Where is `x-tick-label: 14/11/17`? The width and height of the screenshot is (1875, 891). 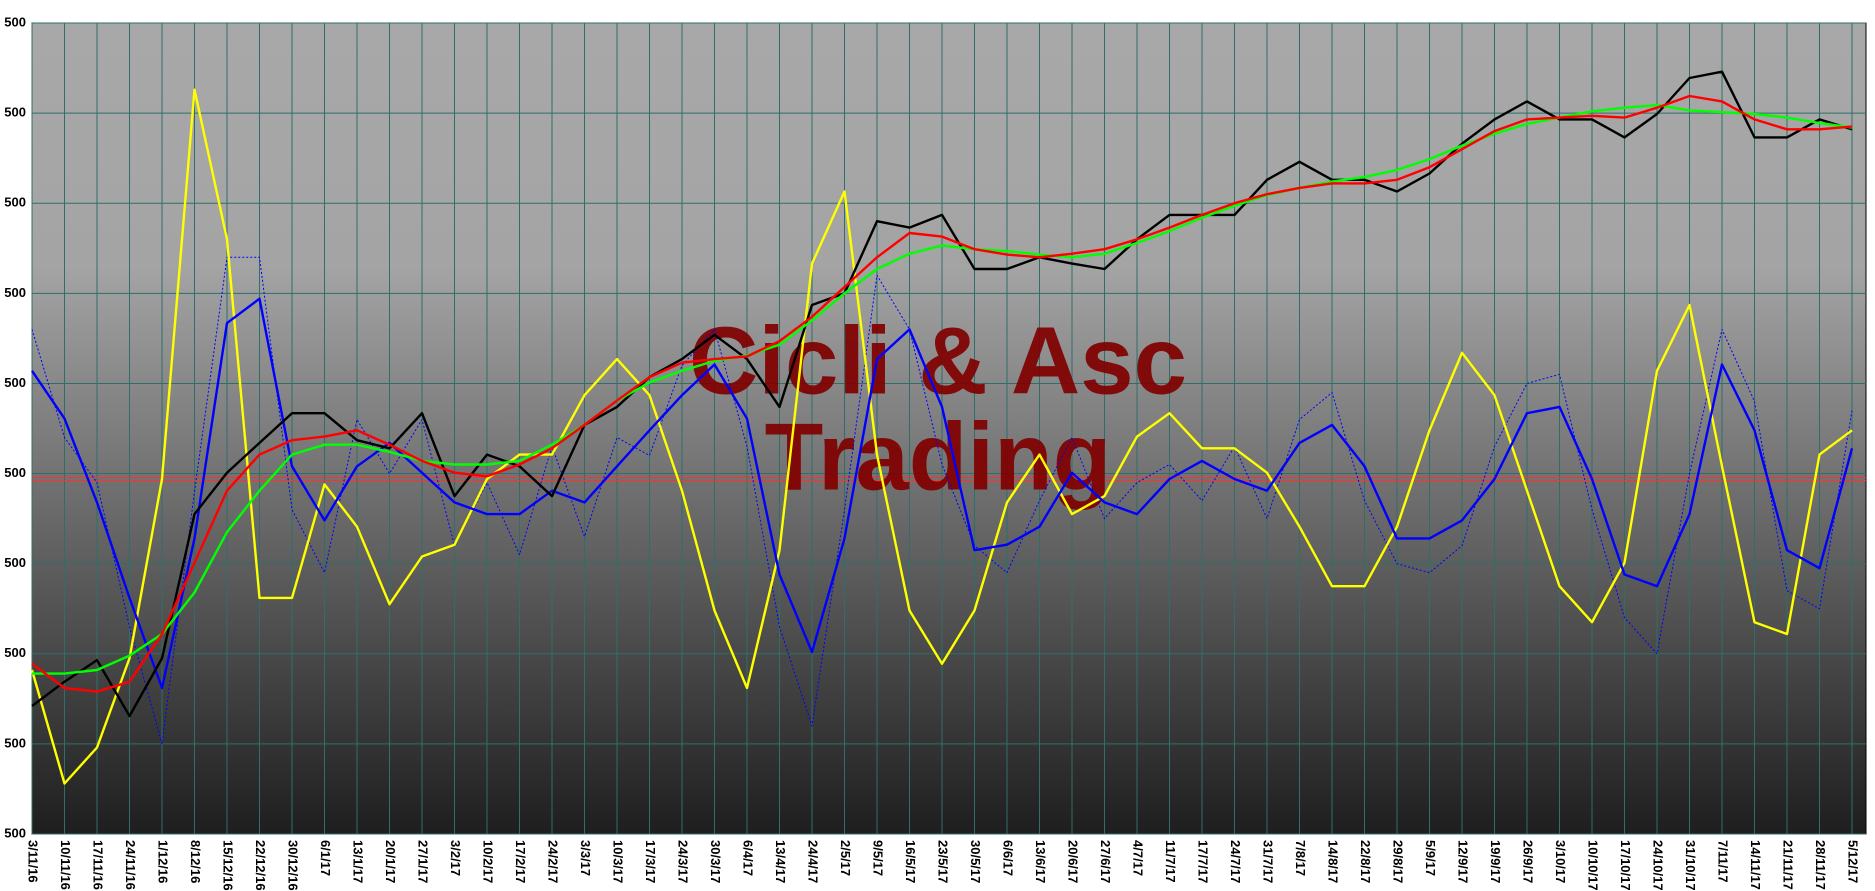
x-tick-label: 14/11/17 is located at coordinates (1755, 865).